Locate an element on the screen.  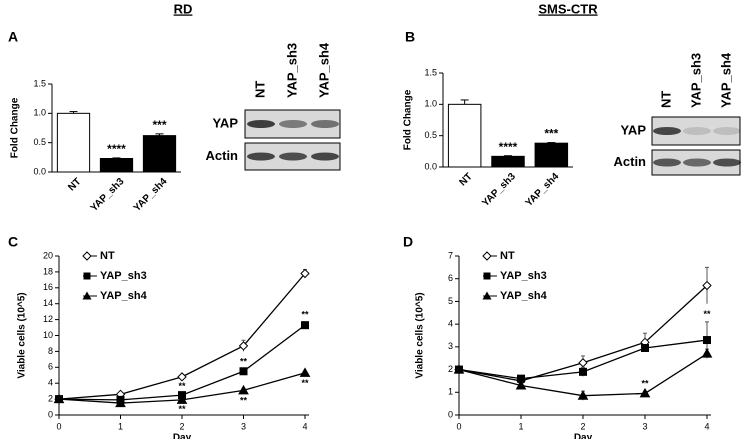
x-tick-label: YAP_sh4 is located at coordinates (151, 195).